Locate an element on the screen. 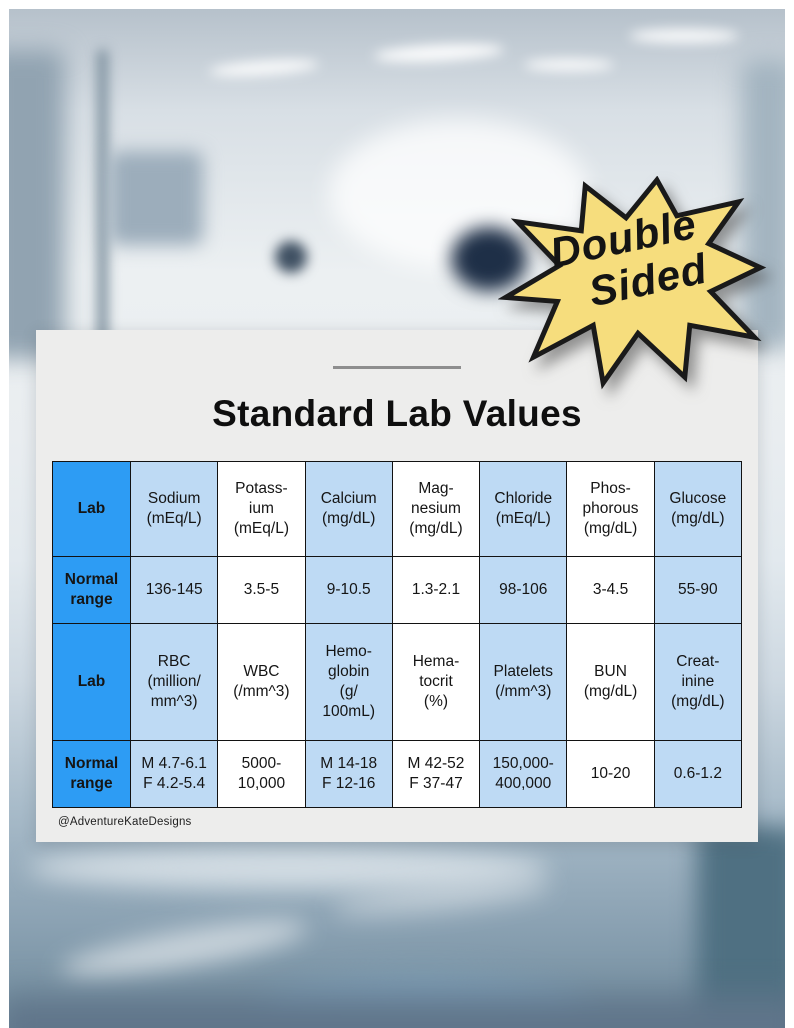 This screenshot has width=794, height=1028. table-cell: Hemo- globin (g/ 100mL) is located at coordinates (348, 682).